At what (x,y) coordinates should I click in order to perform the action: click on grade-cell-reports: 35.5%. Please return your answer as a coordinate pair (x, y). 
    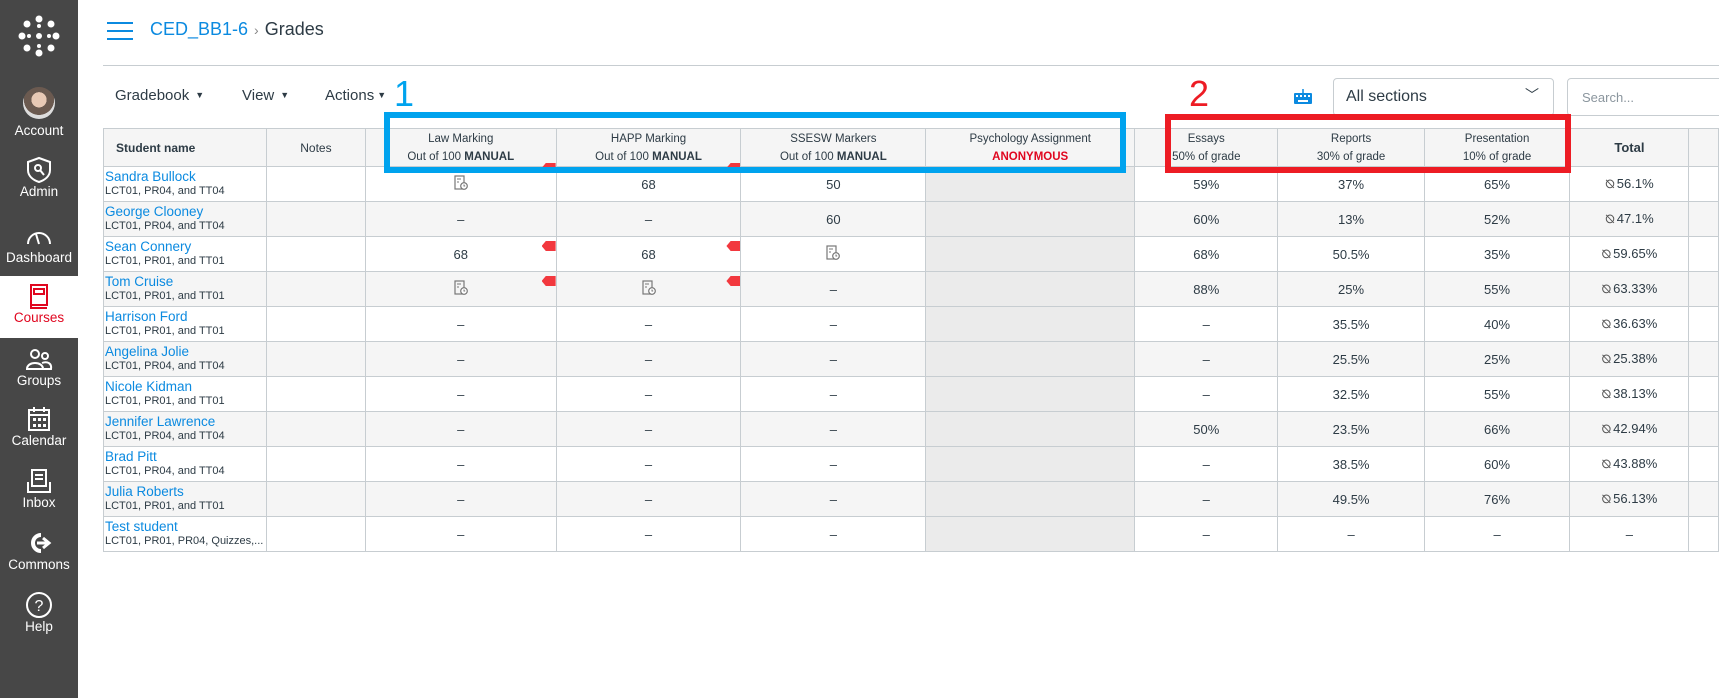
    Looking at the image, I should click on (1351, 324).